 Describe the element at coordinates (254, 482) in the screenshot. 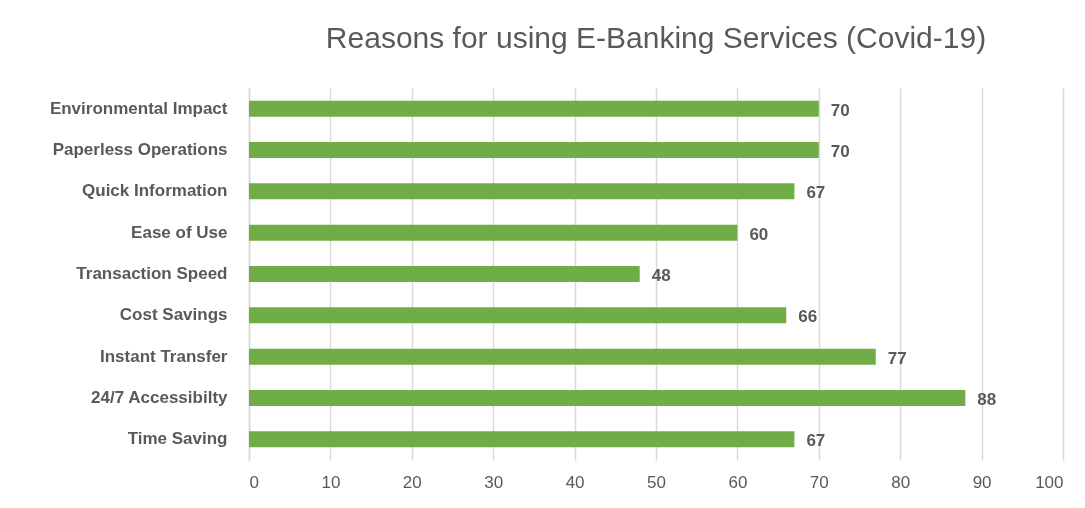

I see `x-tick-label: 0` at that location.